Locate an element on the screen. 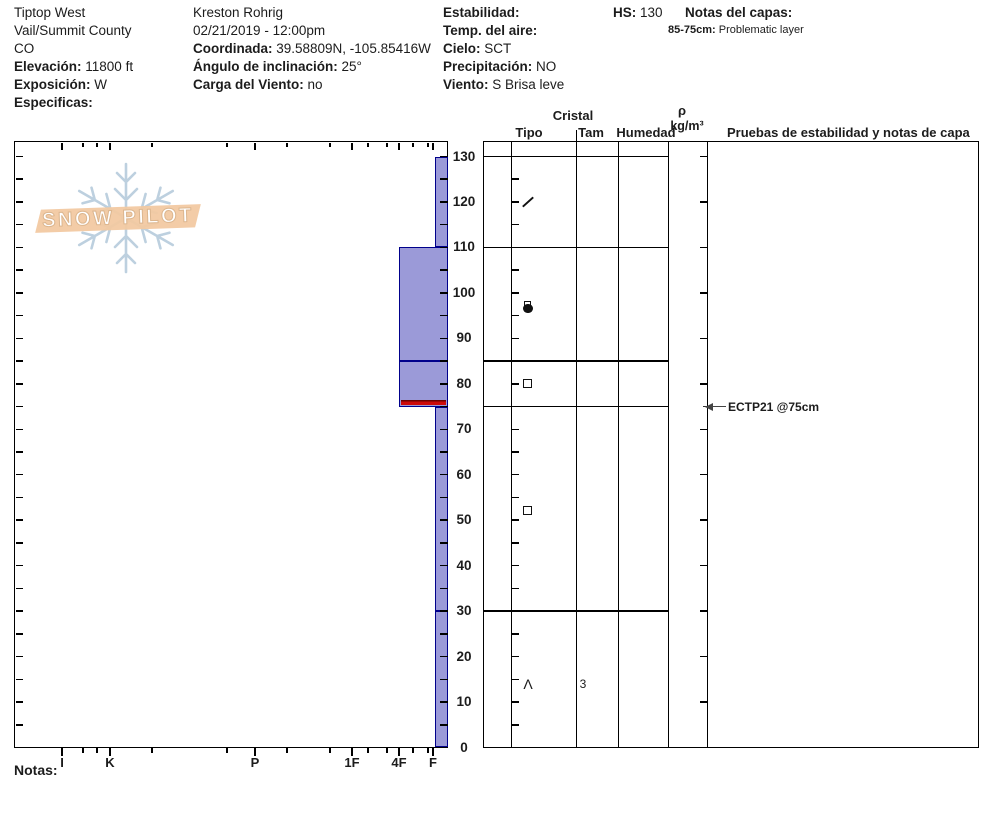  depth-label-90: 90 is located at coordinates (464, 338).